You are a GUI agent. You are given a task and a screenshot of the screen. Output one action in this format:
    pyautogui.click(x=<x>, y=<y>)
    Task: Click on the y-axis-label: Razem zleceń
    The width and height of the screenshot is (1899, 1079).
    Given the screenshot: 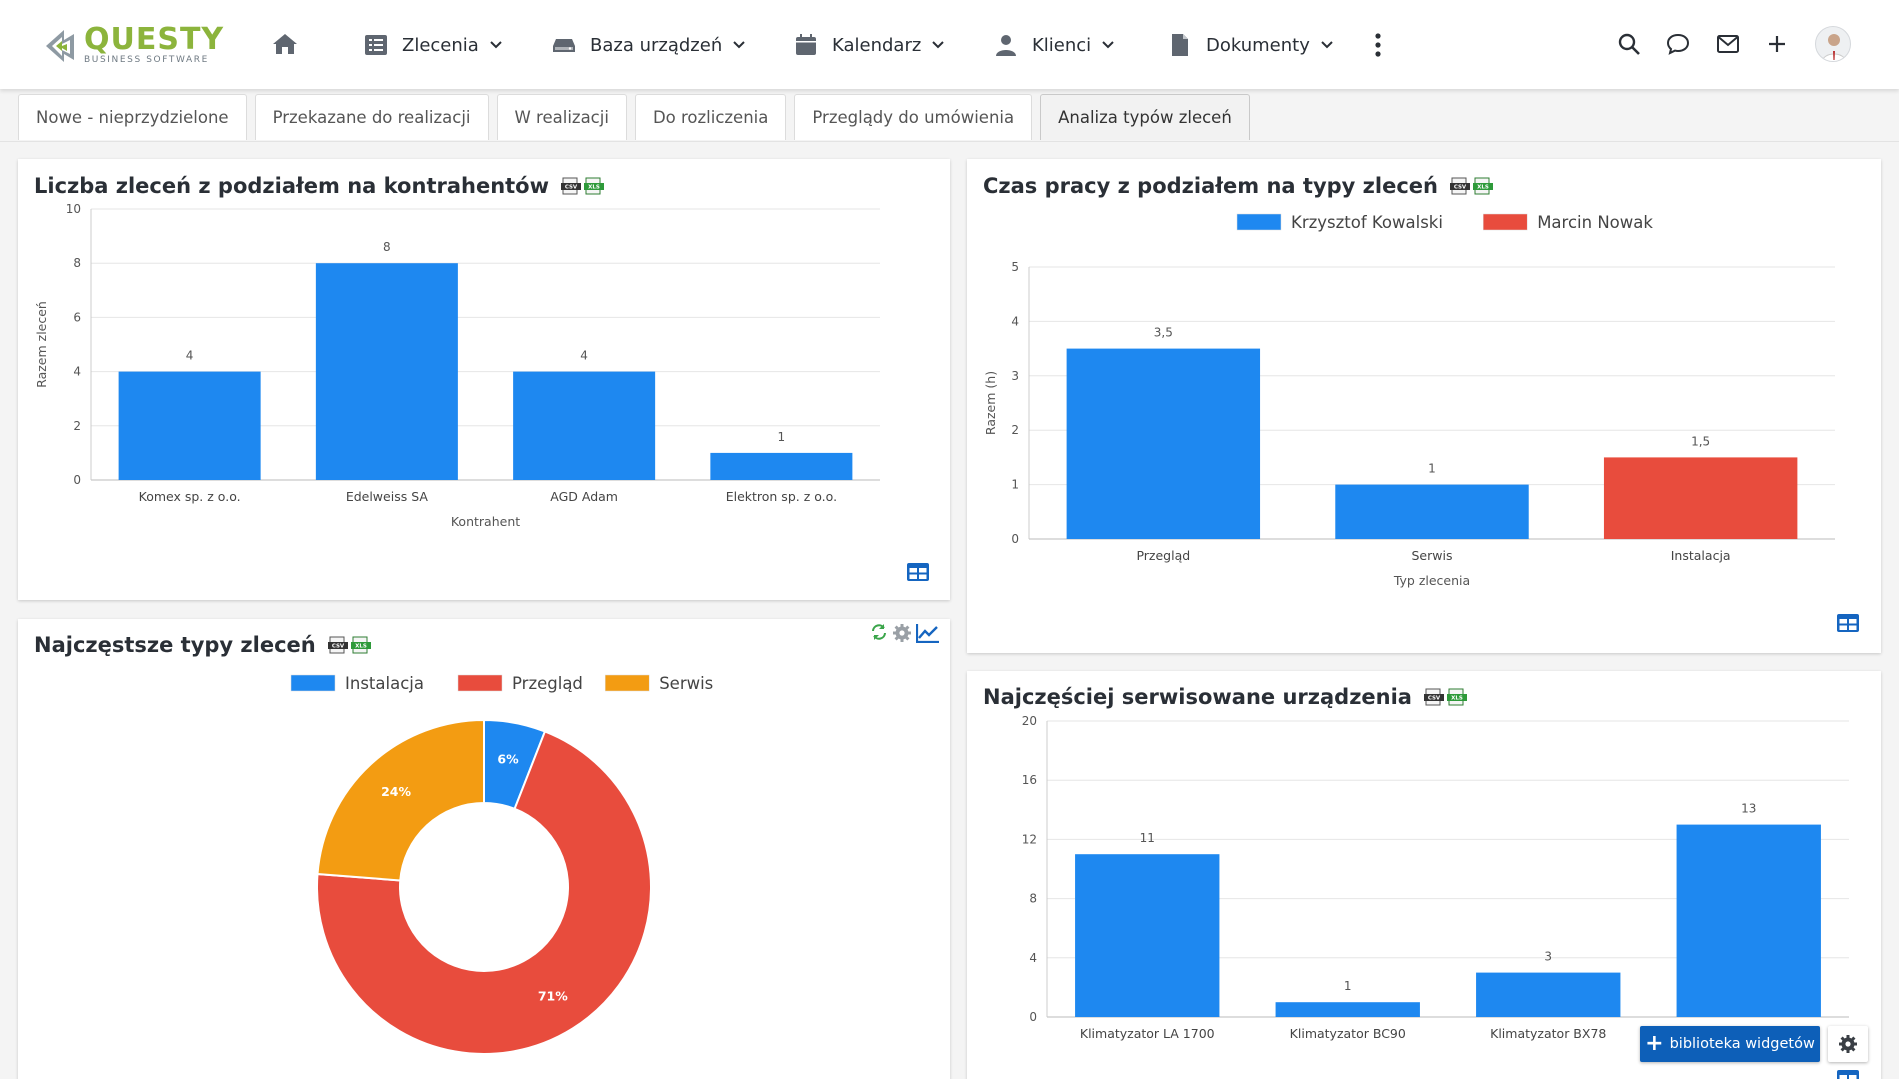 What is the action you would take?
    pyautogui.click(x=41, y=344)
    